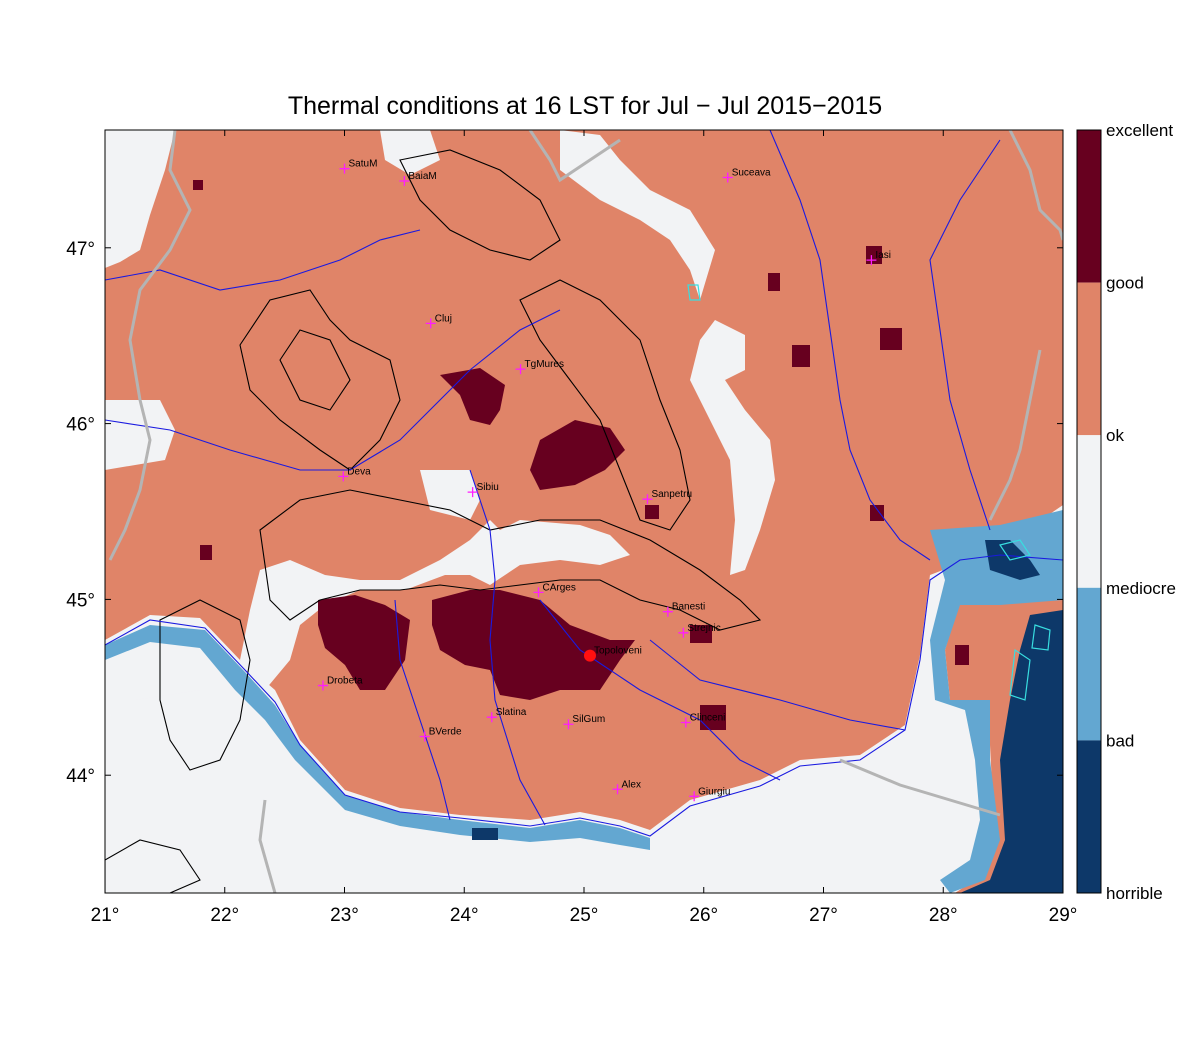 This screenshot has height=1050, width=1200. Describe the element at coordinates (1125, 283) in the screenshot. I see `legend-label: good` at that location.